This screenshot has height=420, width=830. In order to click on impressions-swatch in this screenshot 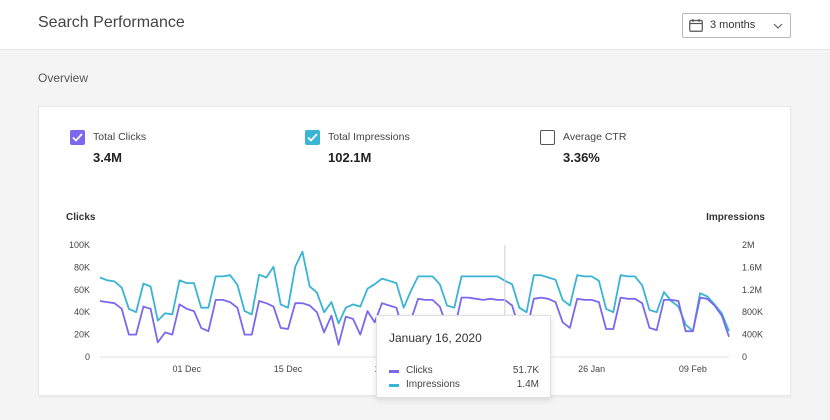, I will do `click(394, 385)`.